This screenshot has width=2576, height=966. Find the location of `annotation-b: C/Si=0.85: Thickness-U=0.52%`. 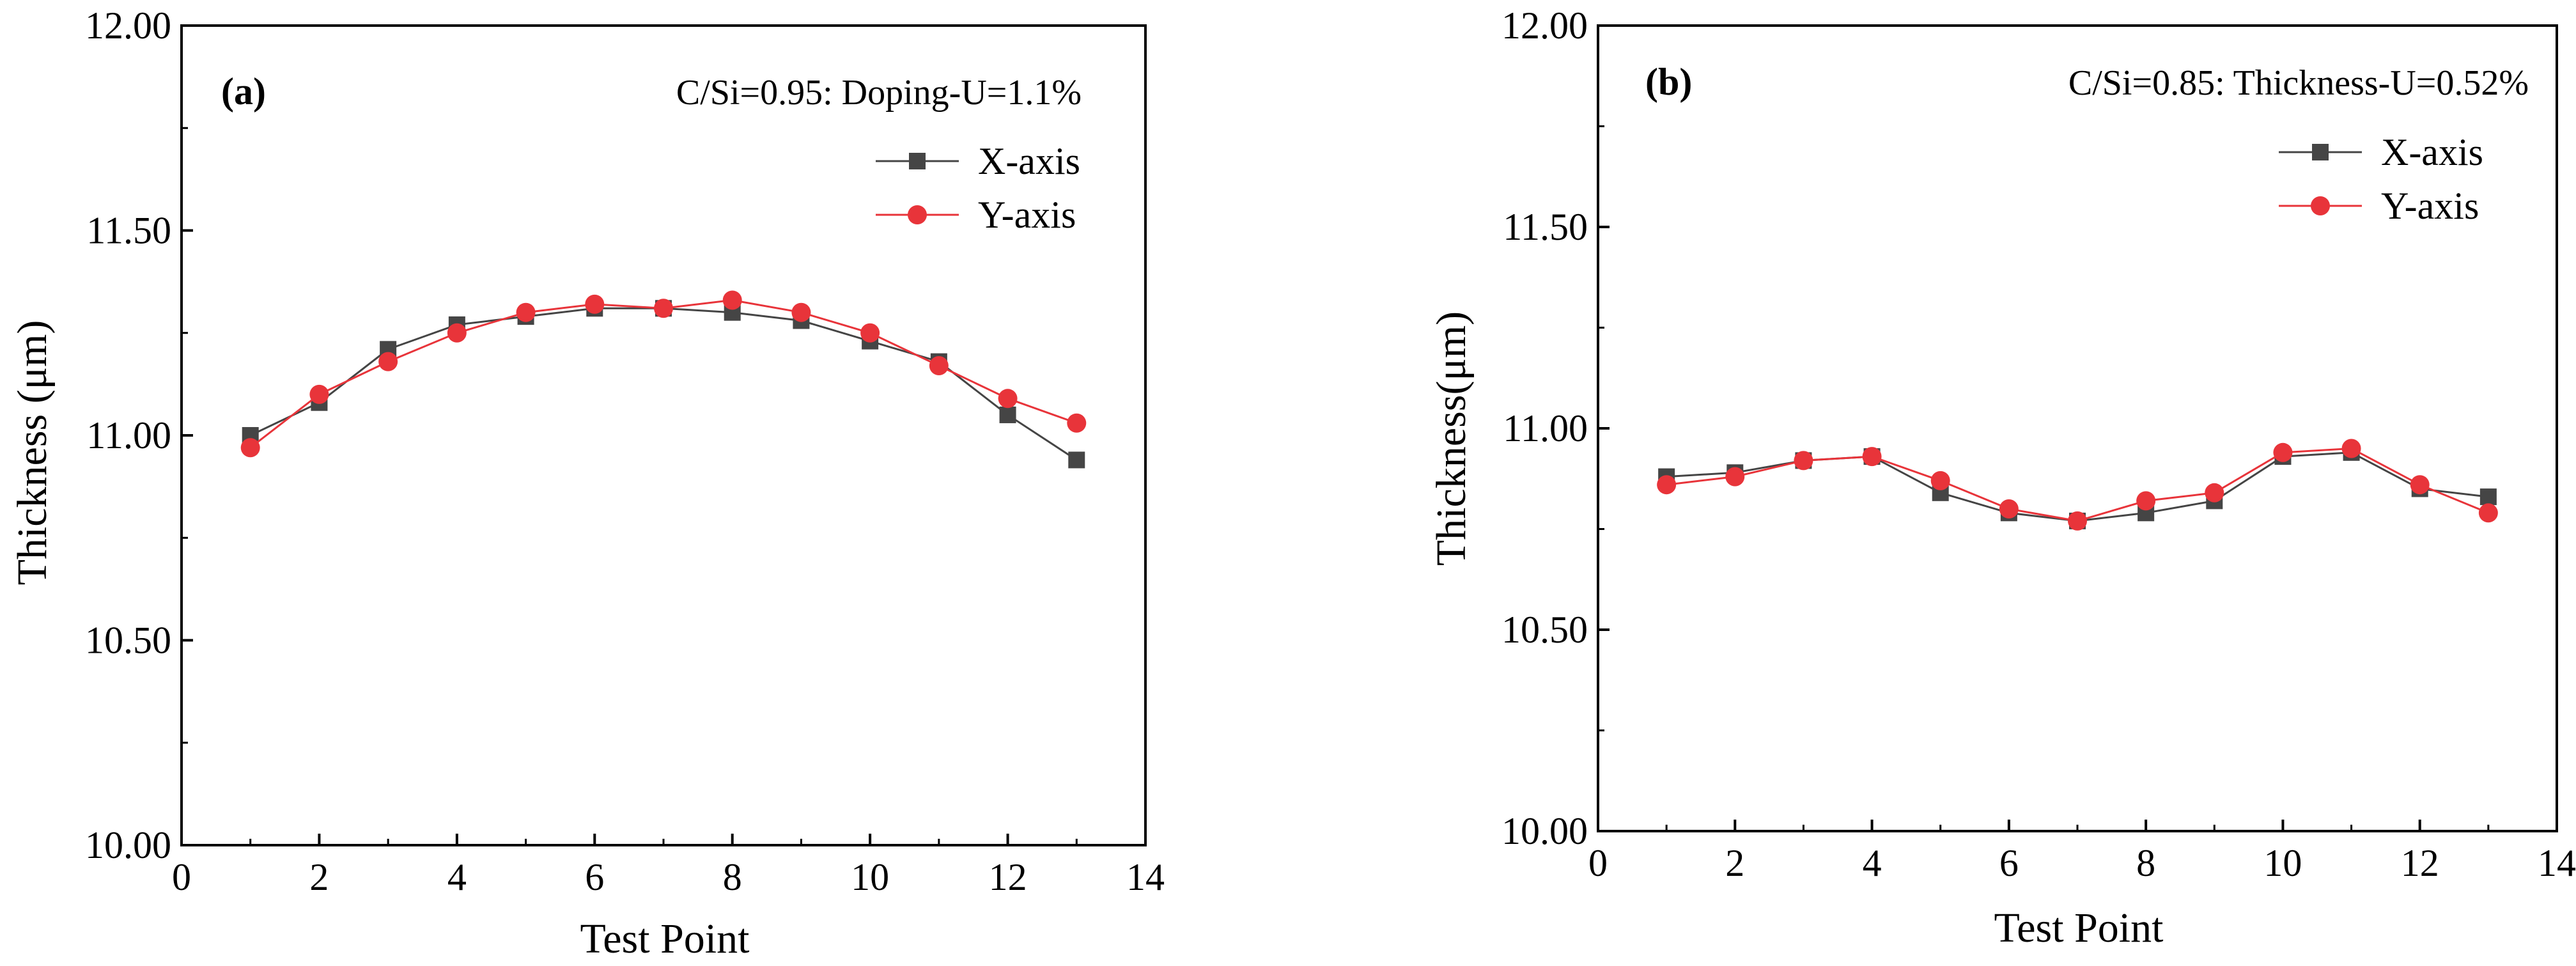

annotation-b: C/Si=0.85: Thickness-U=0.52% is located at coordinates (2299, 83).